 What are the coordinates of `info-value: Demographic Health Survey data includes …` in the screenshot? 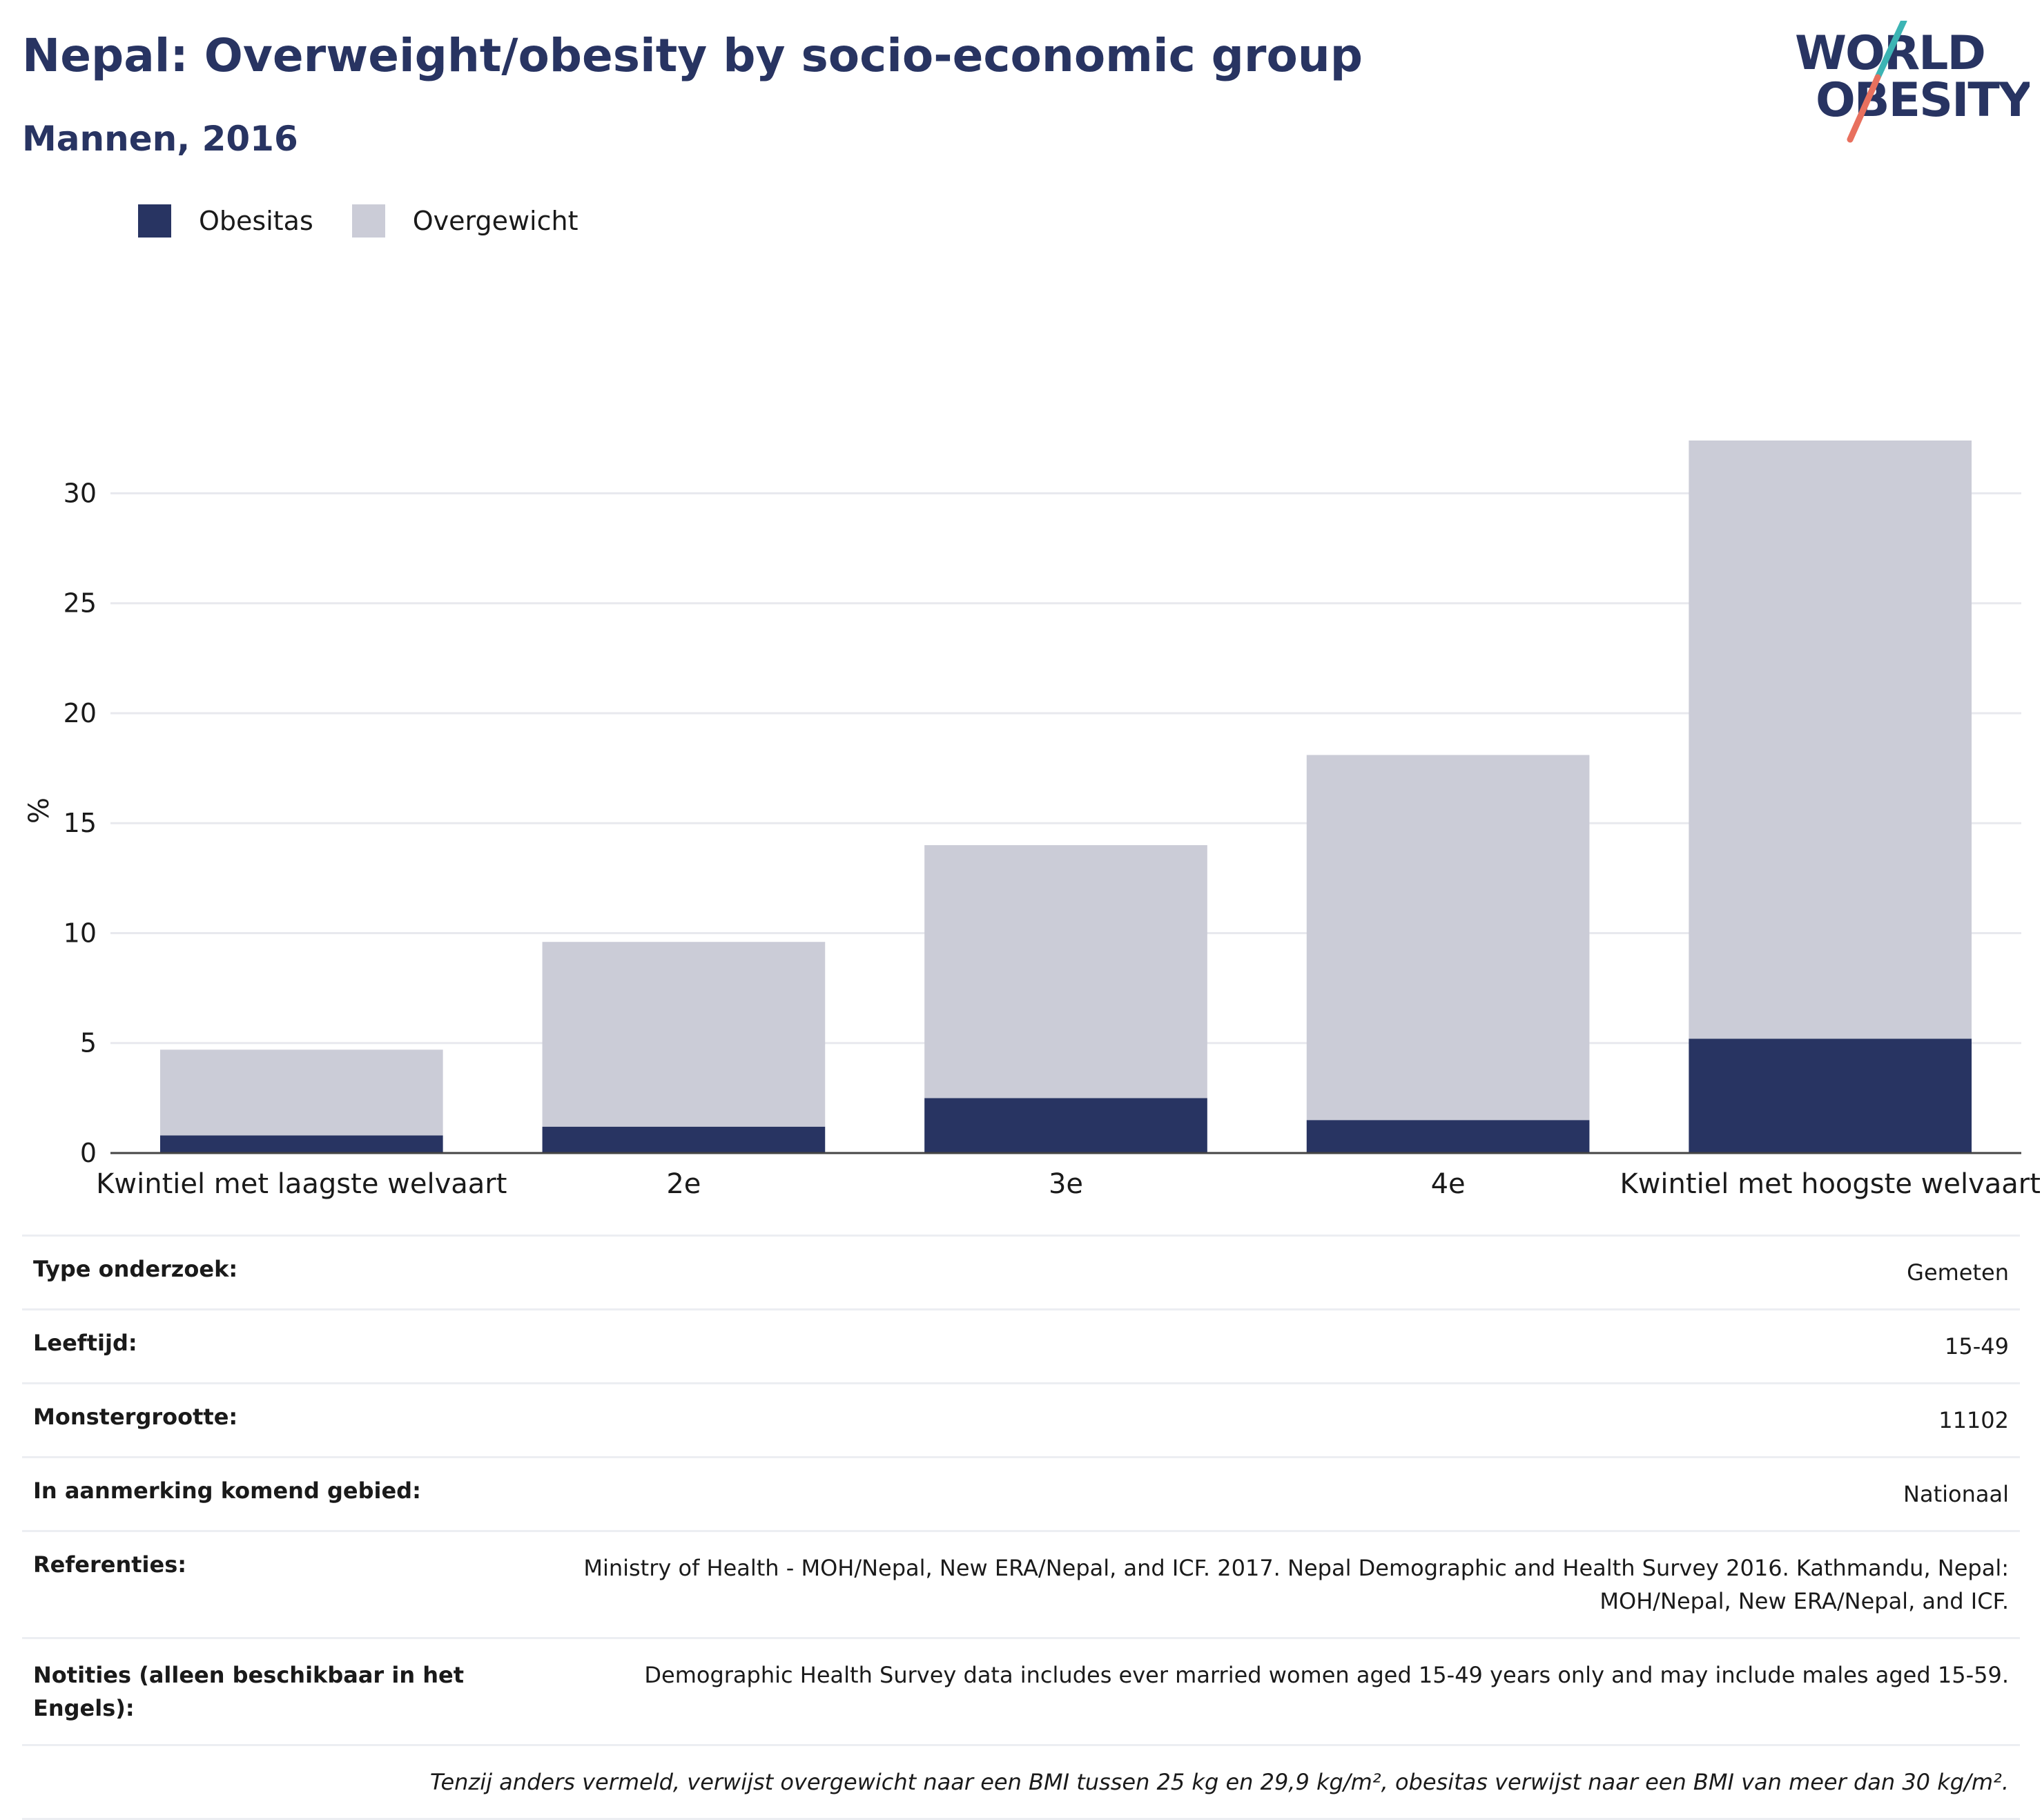 It's located at (1326, 1675).